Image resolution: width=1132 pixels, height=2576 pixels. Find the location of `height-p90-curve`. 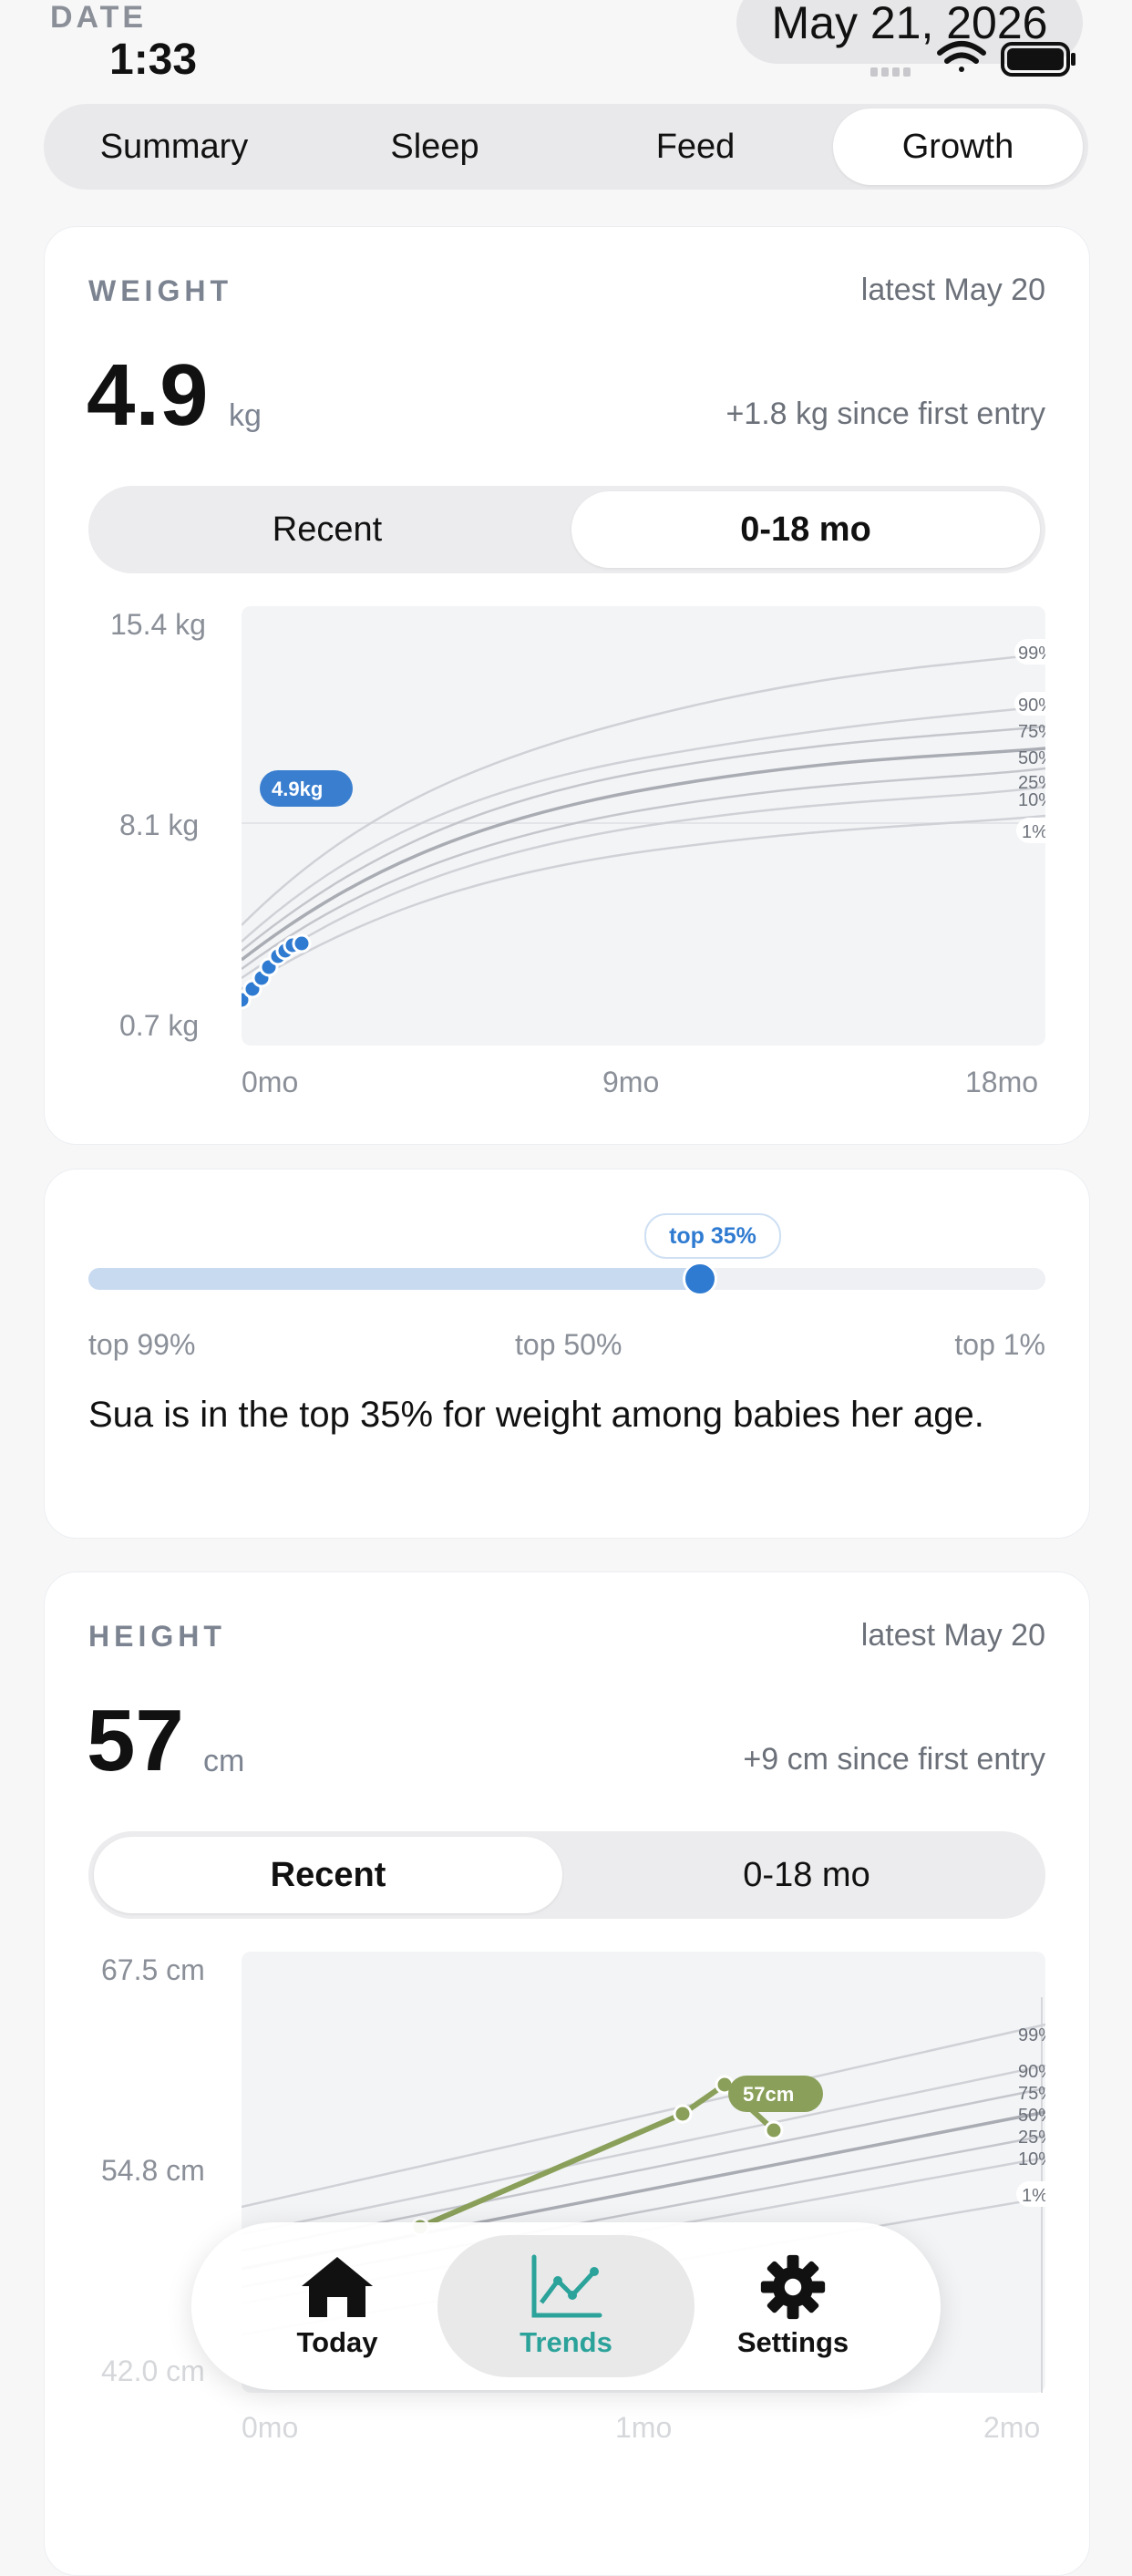

height-p90-curve is located at coordinates (644, 2150).